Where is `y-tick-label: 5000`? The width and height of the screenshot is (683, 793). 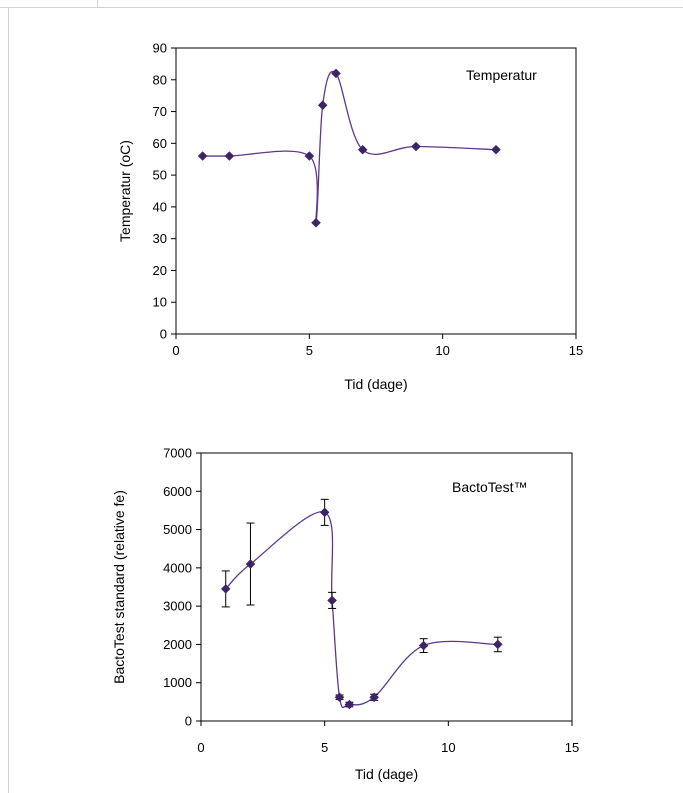
y-tick-label: 5000 is located at coordinates (177, 529).